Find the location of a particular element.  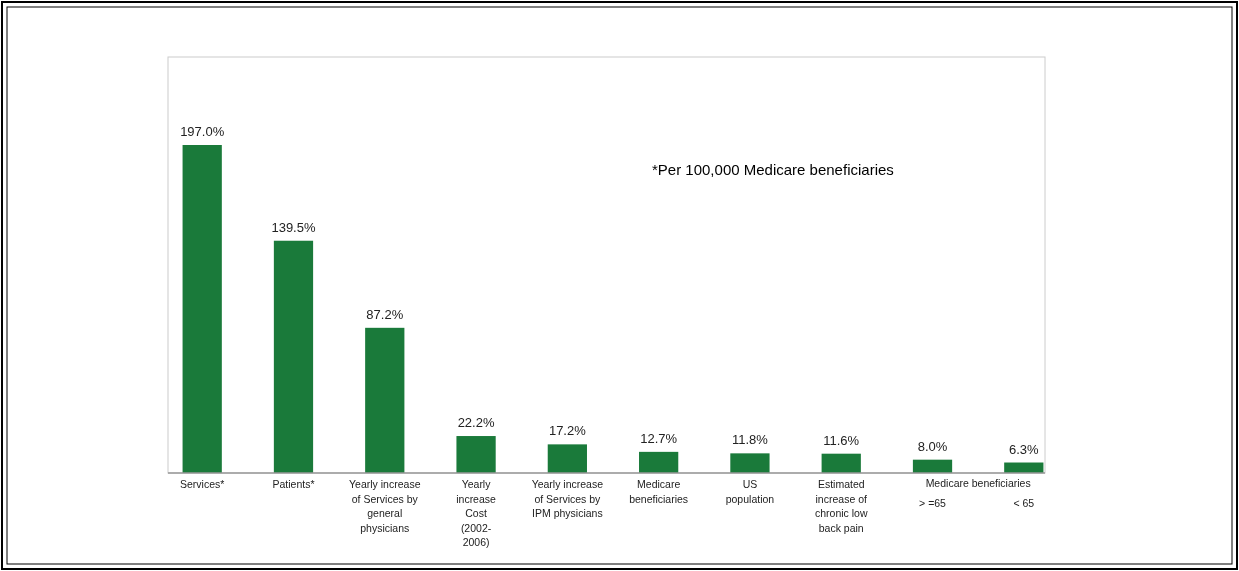

x-tick-label: > =65 is located at coordinates (933, 503).